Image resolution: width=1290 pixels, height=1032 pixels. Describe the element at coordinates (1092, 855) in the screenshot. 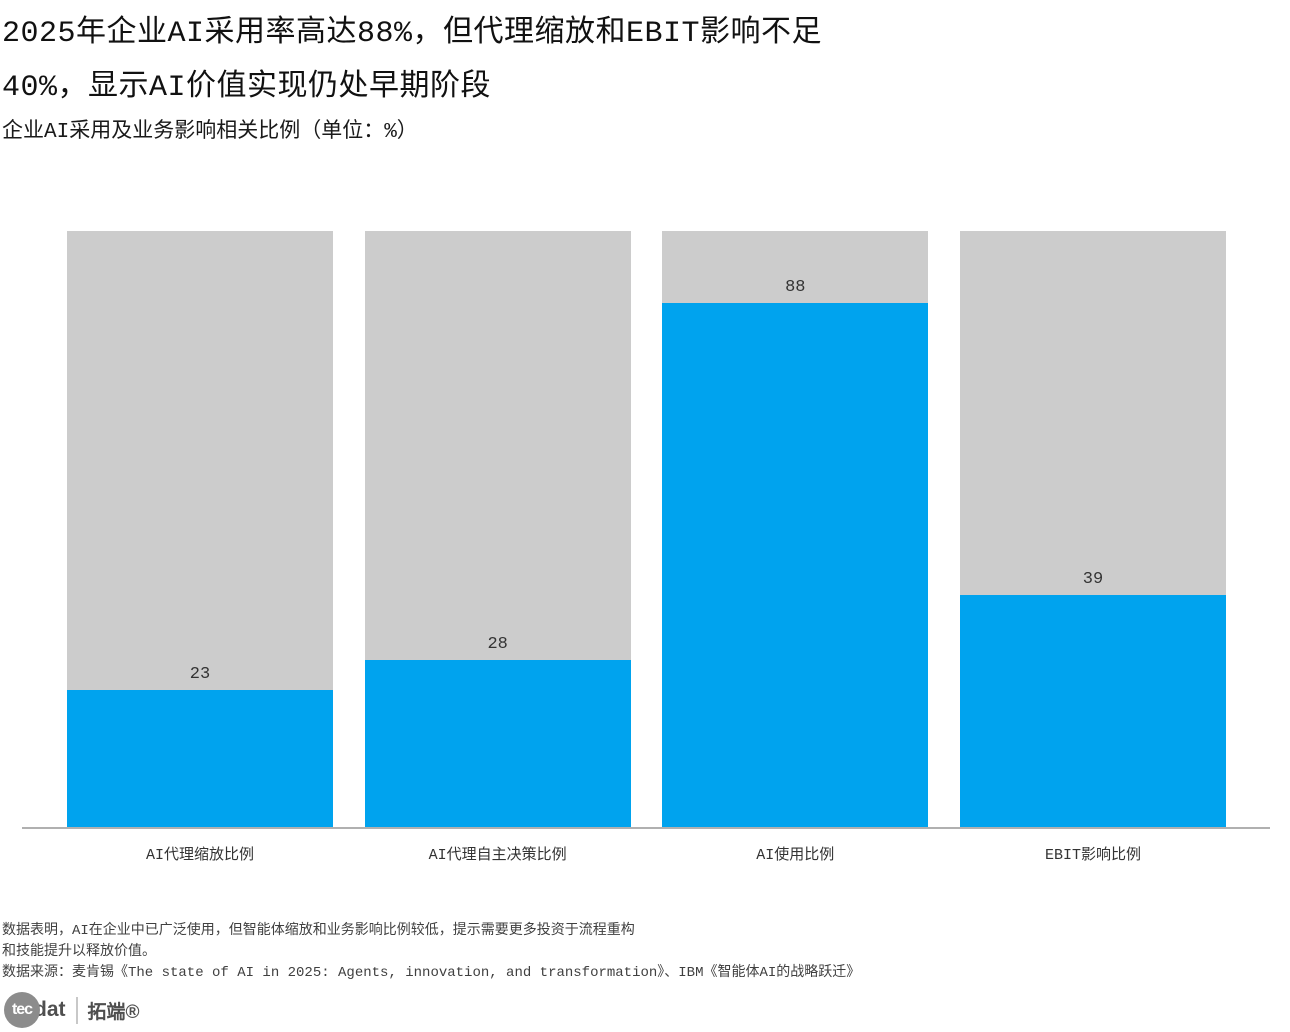

I see `x-tick-label: EBIT影响比例` at that location.